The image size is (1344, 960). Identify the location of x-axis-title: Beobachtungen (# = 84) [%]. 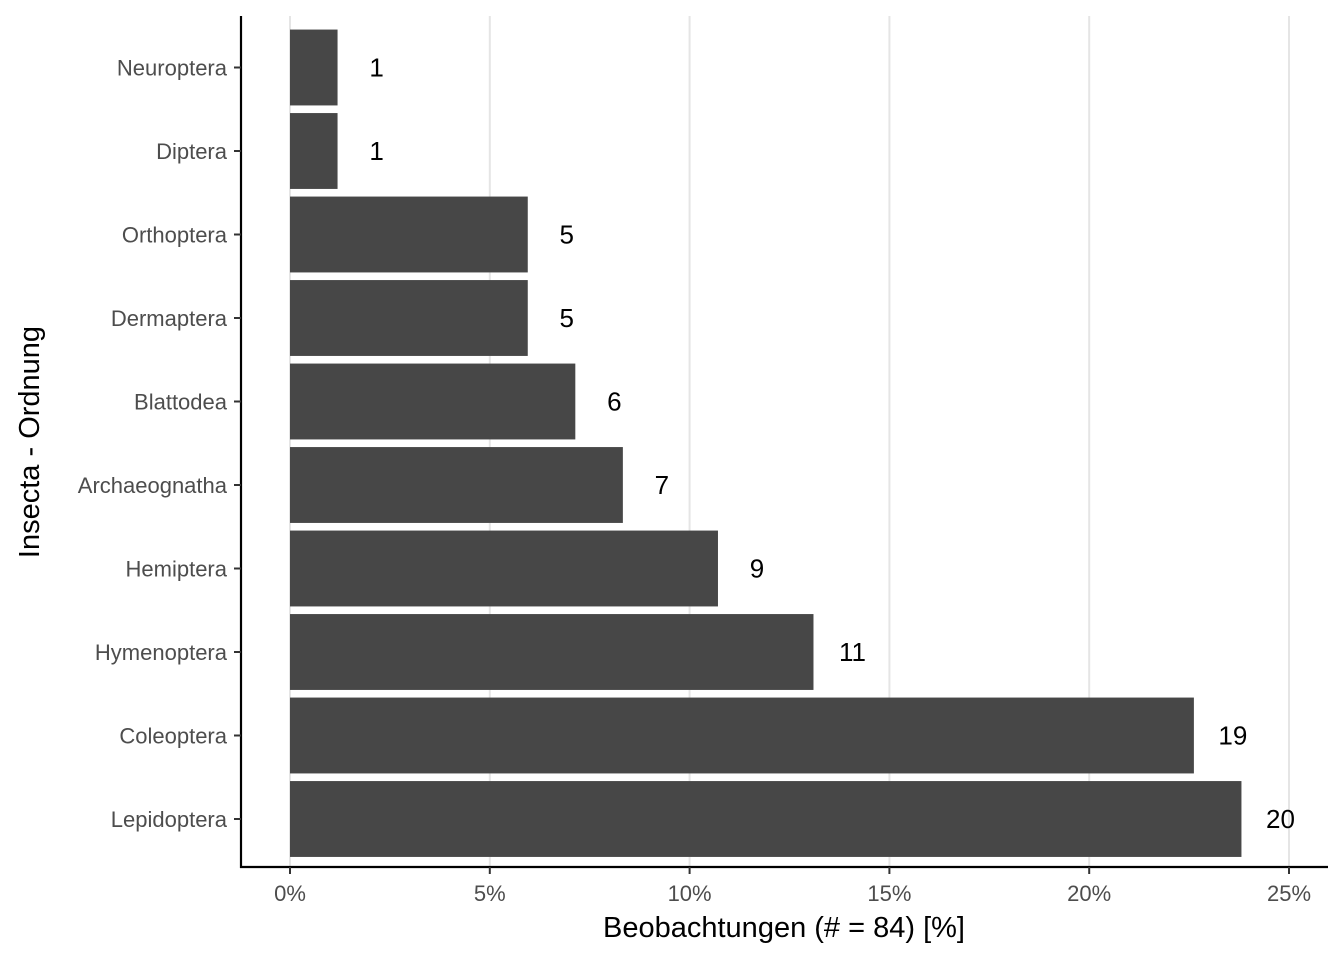
(784, 928).